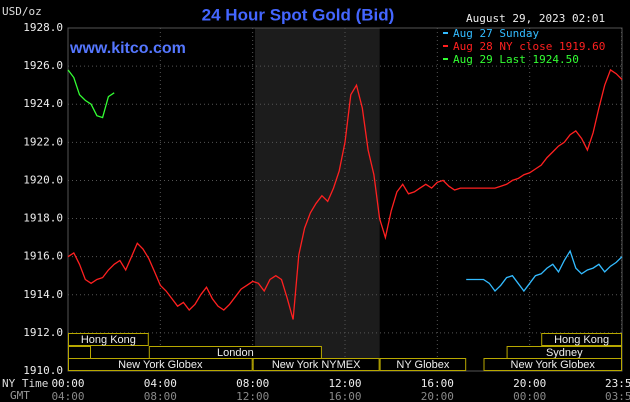 The image size is (630, 402). I want to click on legend-label: Aug 29 Last 1924.50, so click(516, 59).